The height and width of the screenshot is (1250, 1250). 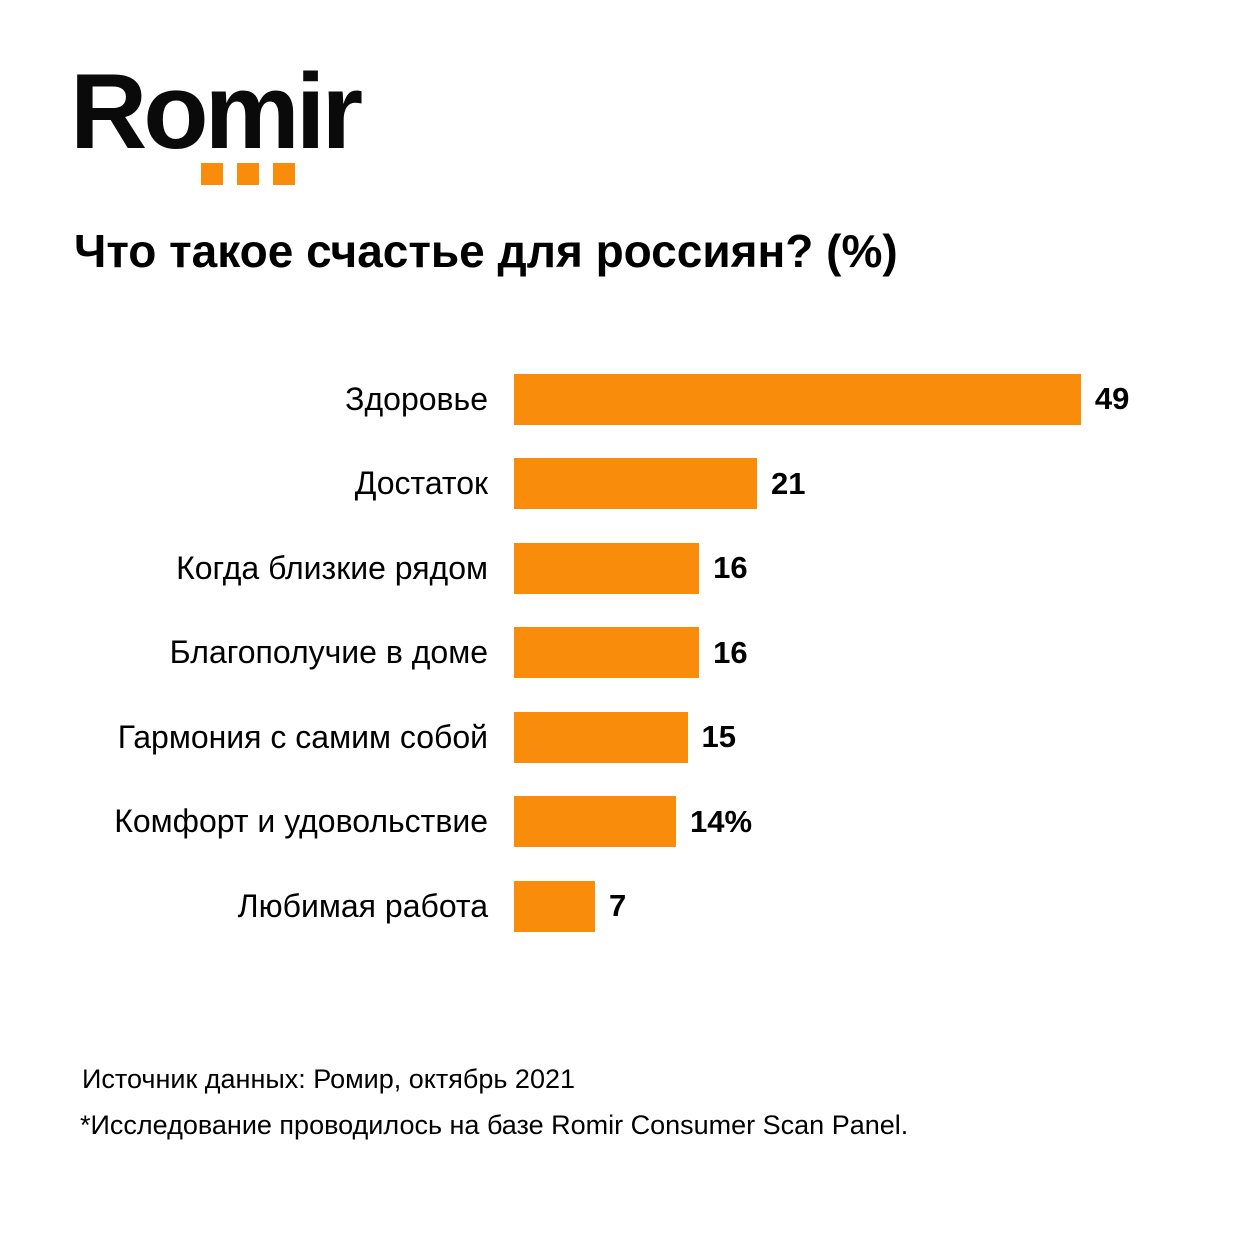 I want to click on chart-row: Любимая работа 7, so click(x=625, y=906).